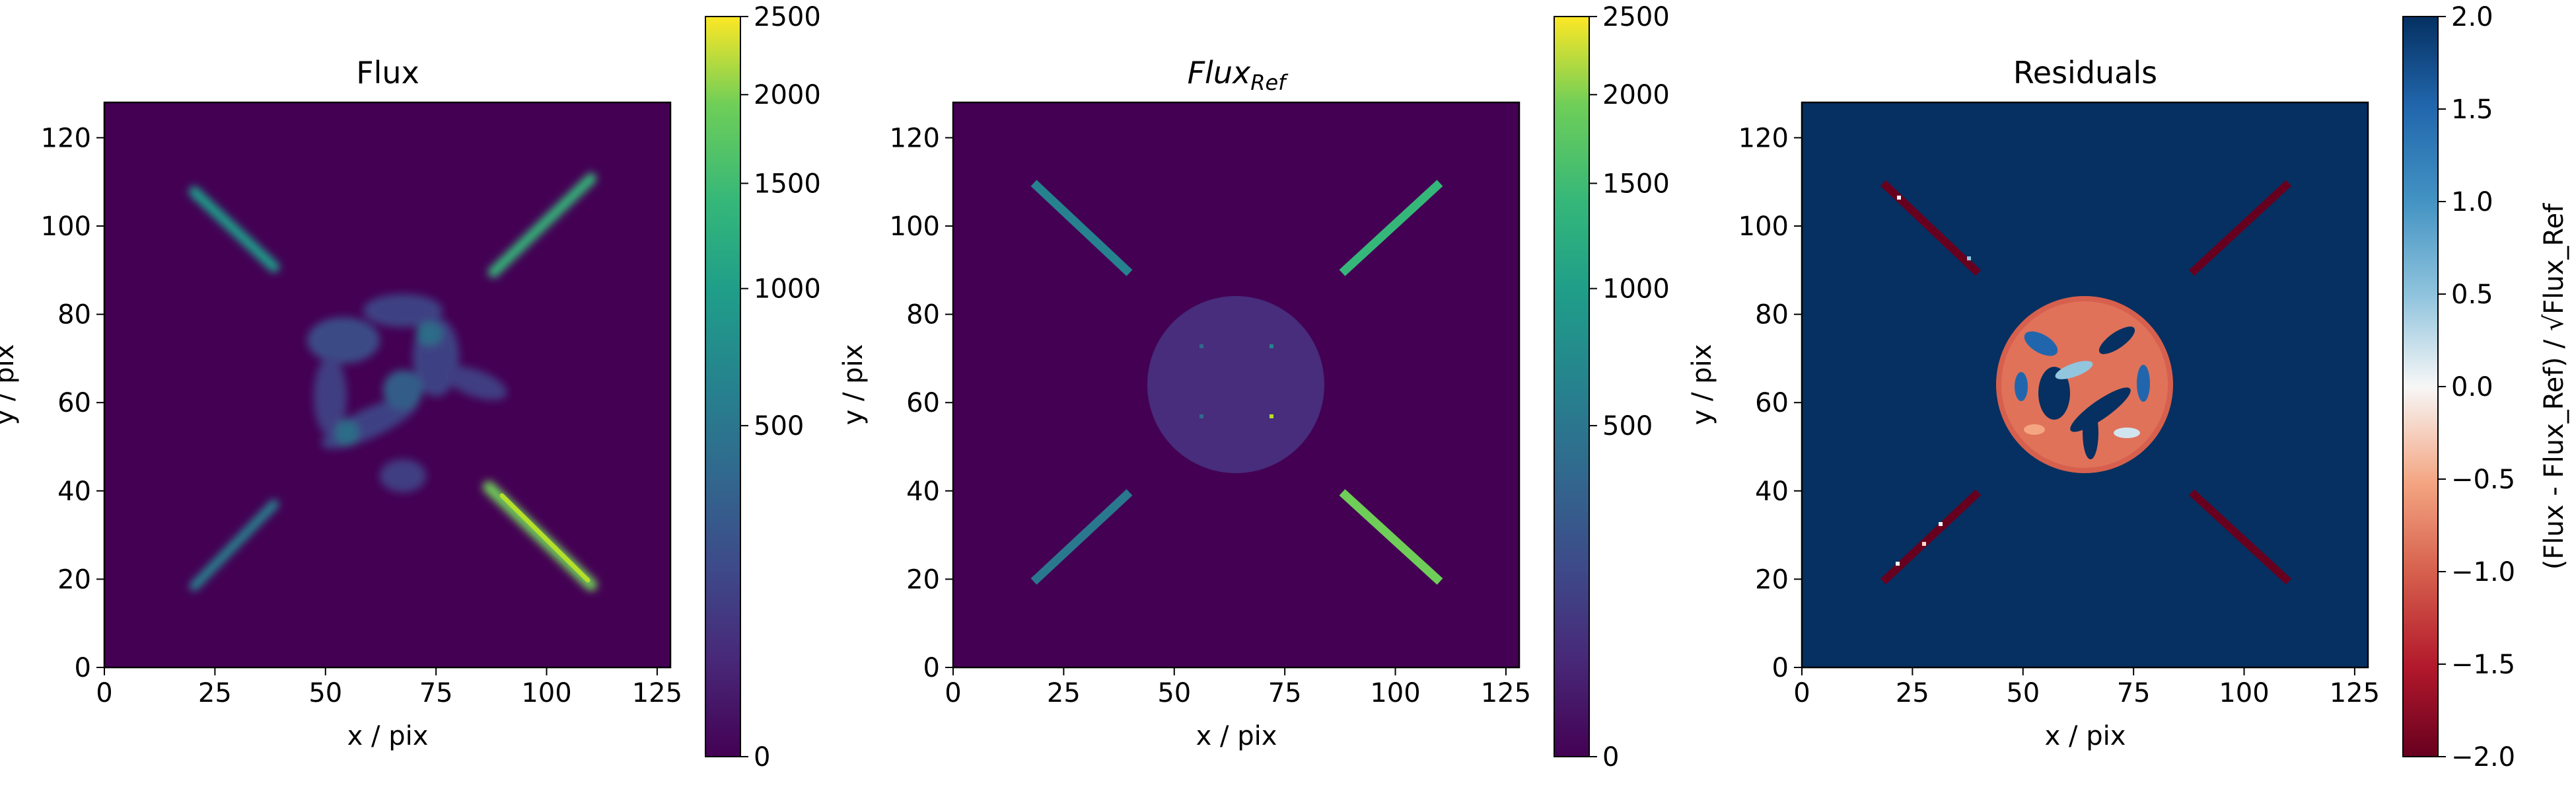 This screenshot has height=793, width=2576. I want to click on colorbar-tick-label: 500, so click(1628, 426).